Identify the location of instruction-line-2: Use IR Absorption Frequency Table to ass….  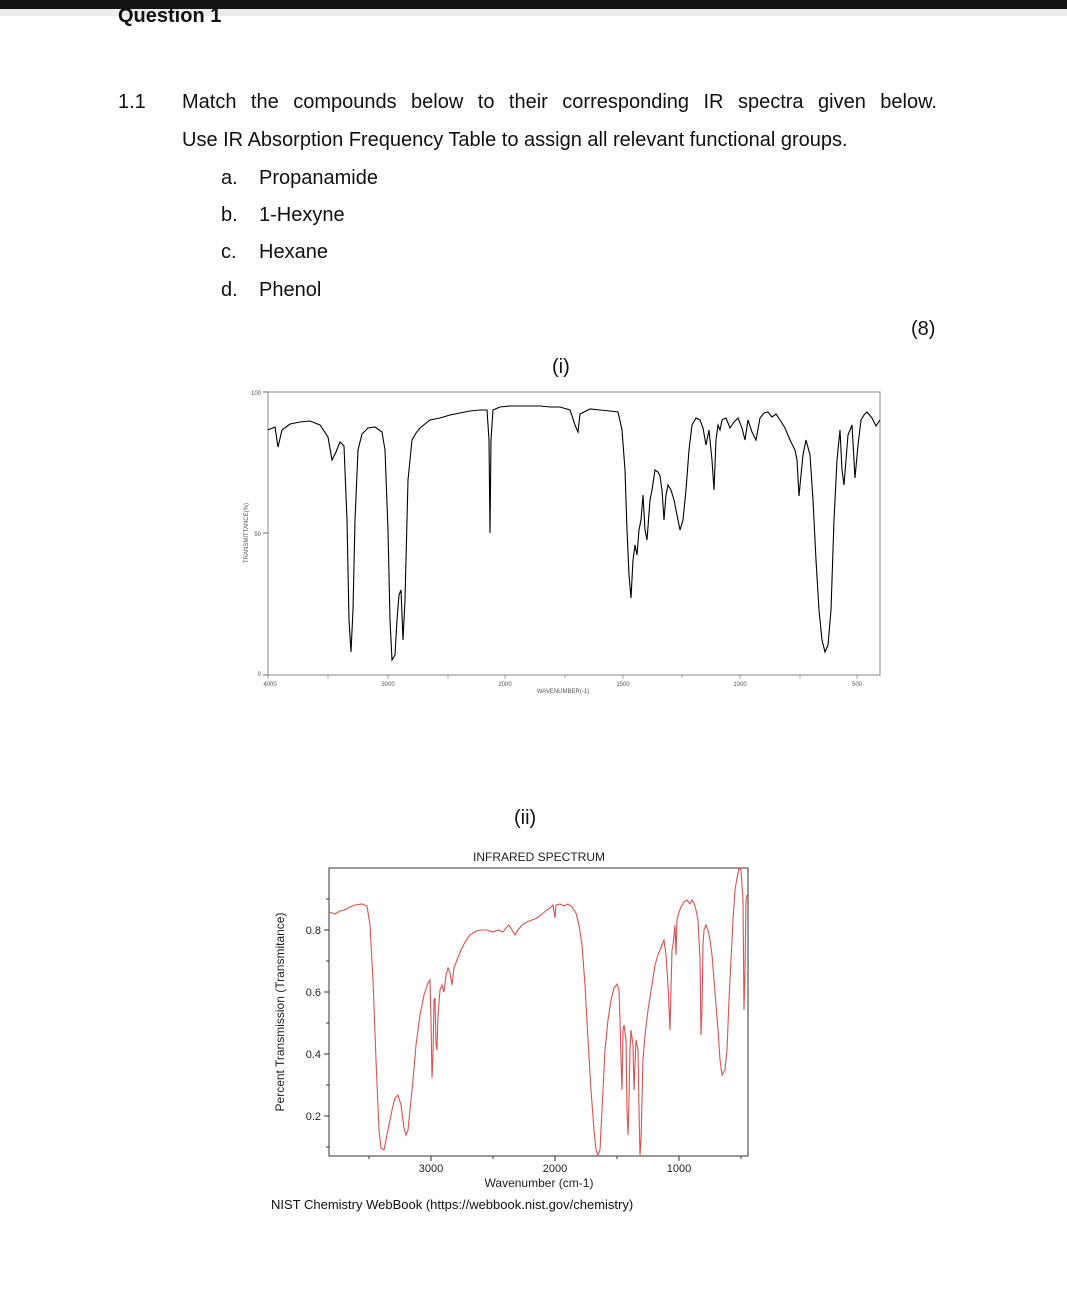
(515, 140).